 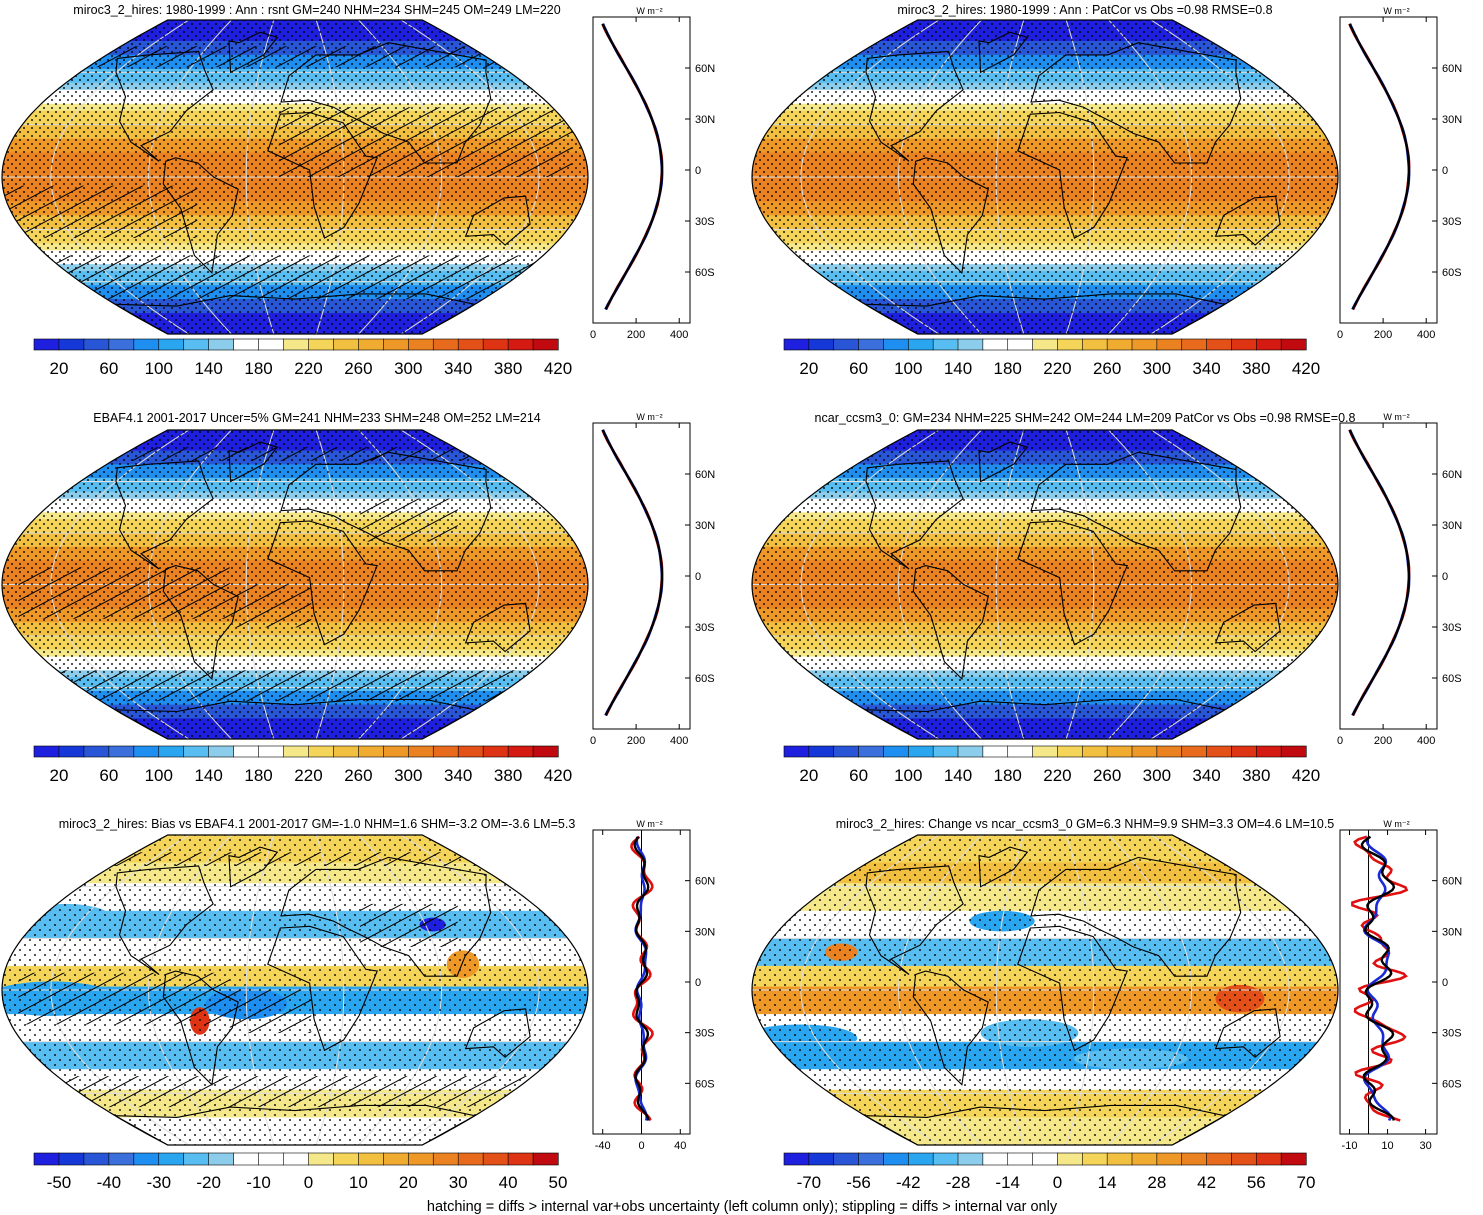 I want to click on colorbar-label: 20, so click(x=58, y=775).